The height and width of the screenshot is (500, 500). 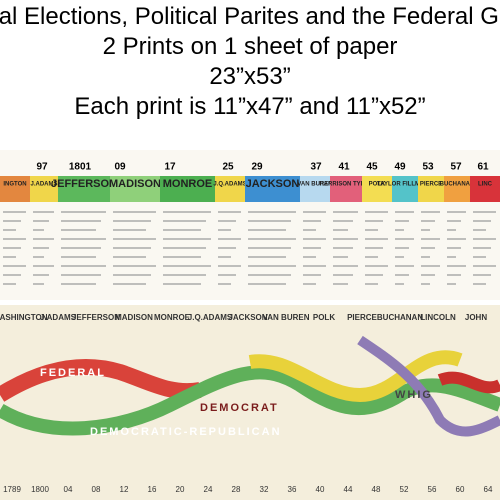 I want to click on year-label: 25, so click(x=228, y=167).